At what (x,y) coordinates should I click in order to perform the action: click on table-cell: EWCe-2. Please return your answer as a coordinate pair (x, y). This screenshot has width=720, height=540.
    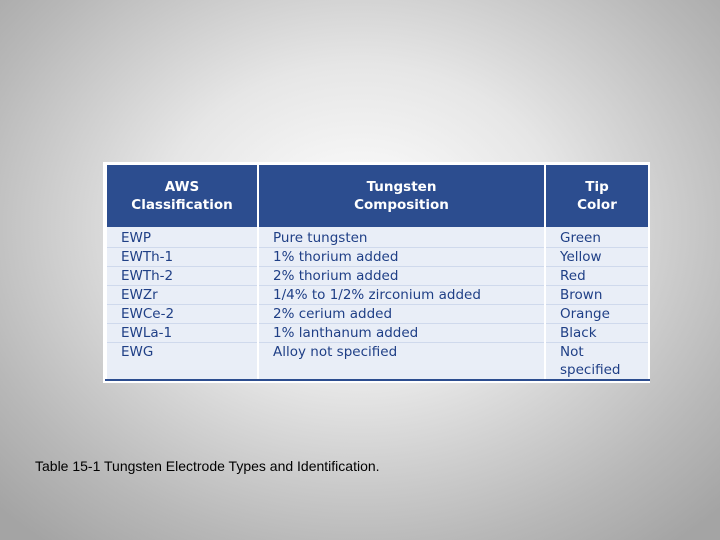
    Looking at the image, I should click on (182, 314).